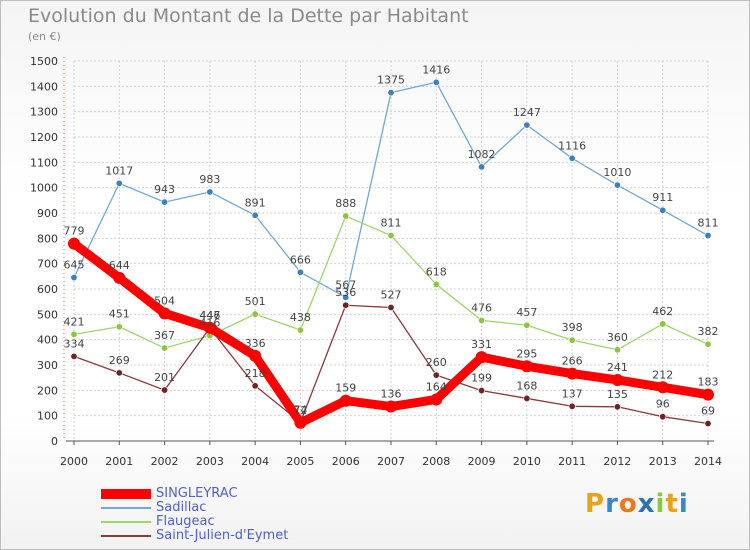 This screenshot has height=550, width=750. Describe the element at coordinates (164, 300) in the screenshot. I see `data-label: 504` at that location.